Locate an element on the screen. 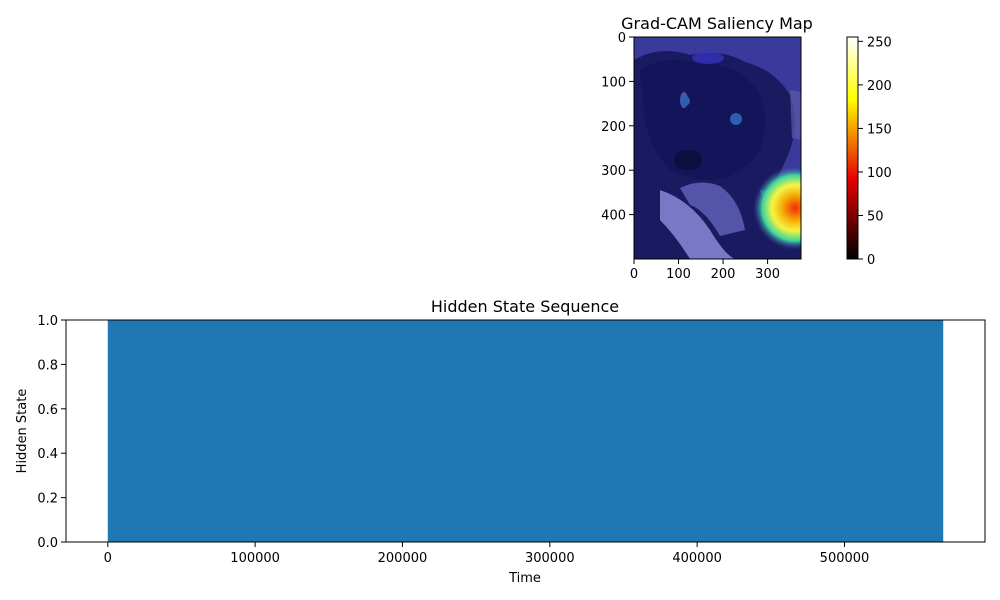 Image resolution: width=1000 pixels, height=600 pixels. gradcam-y-tick-label: 400 is located at coordinates (613, 216).